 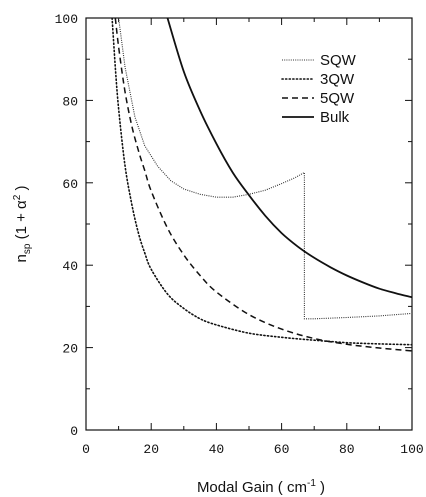 What do you see at coordinates (261, 487) in the screenshot?
I see `x-axis-title: Modal Gain ( cm-1 )` at bounding box center [261, 487].